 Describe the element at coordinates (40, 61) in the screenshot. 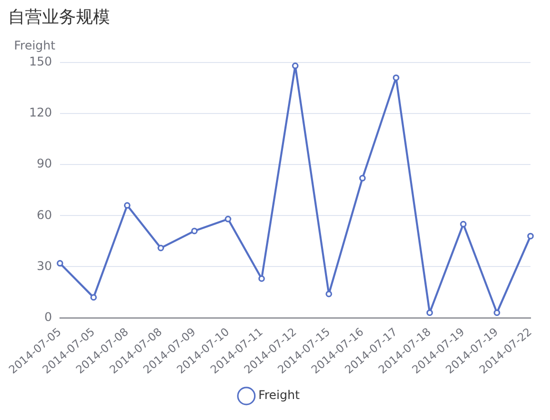

I see `y-tick-label: 150` at that location.